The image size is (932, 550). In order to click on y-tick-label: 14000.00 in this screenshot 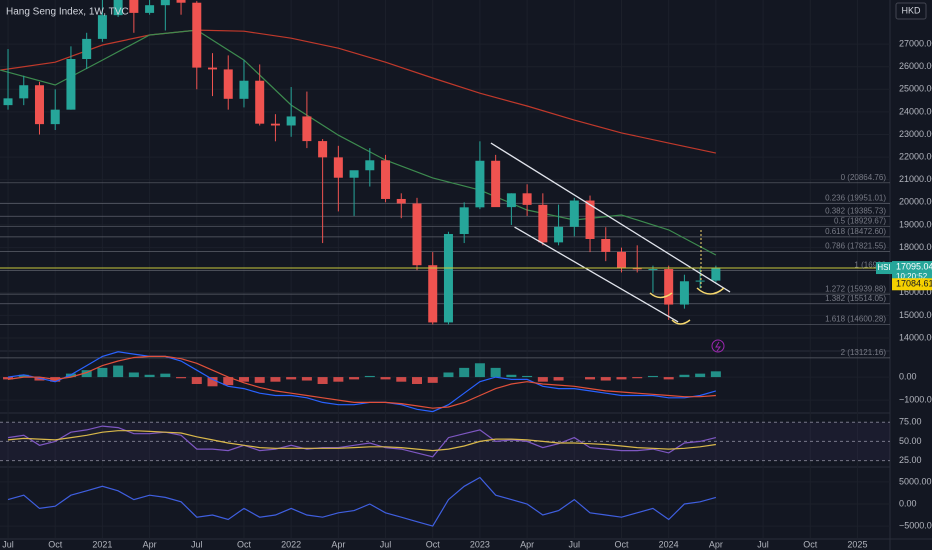, I will do `click(915, 337)`.